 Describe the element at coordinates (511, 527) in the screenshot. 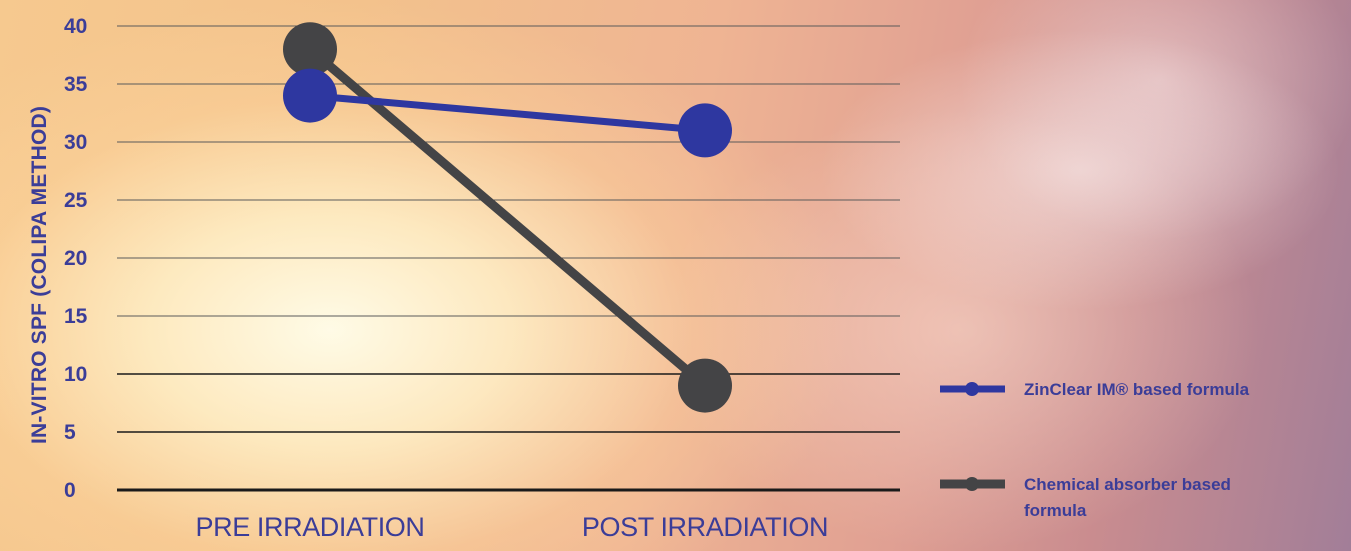

I see `x-tick-labels: PRE IRRADIATION POST IRRADIATION` at that location.